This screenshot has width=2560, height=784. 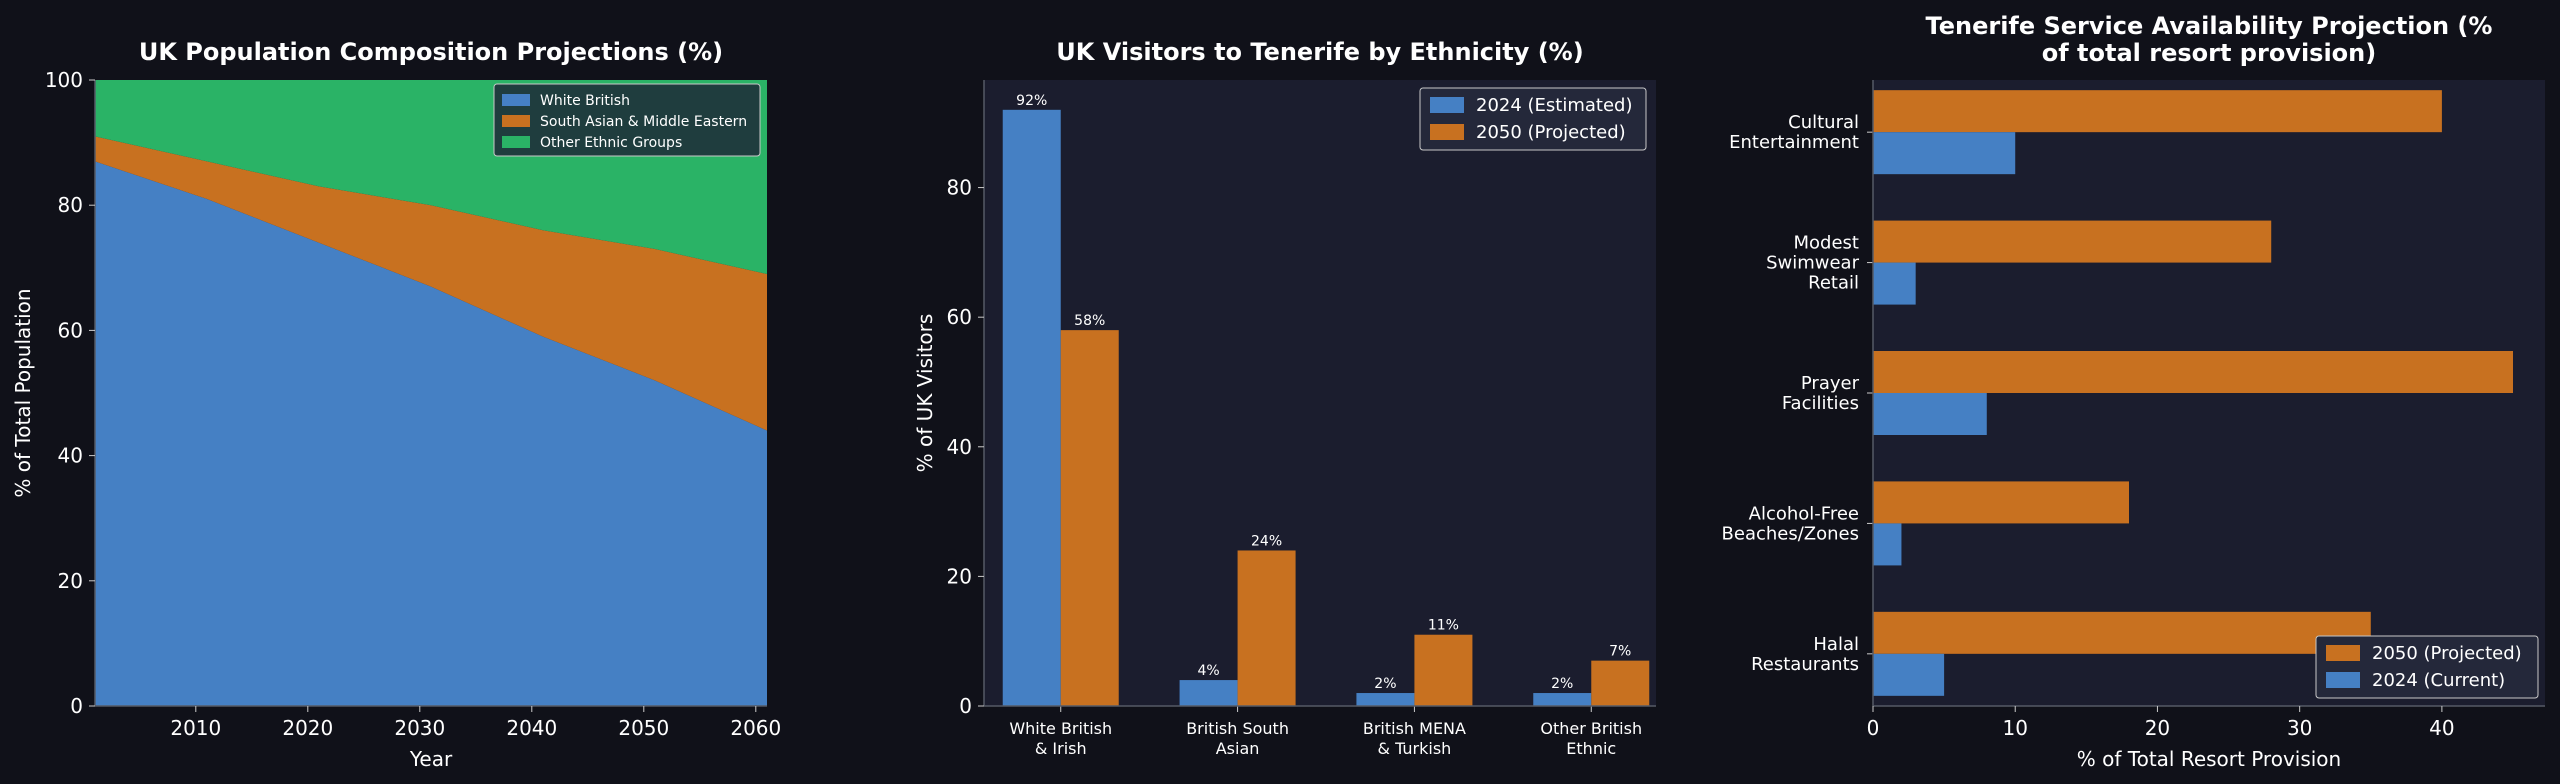 What do you see at coordinates (1794, 132) in the screenshot?
I see `y-tick-label: Cultural Entertainment` at bounding box center [1794, 132].